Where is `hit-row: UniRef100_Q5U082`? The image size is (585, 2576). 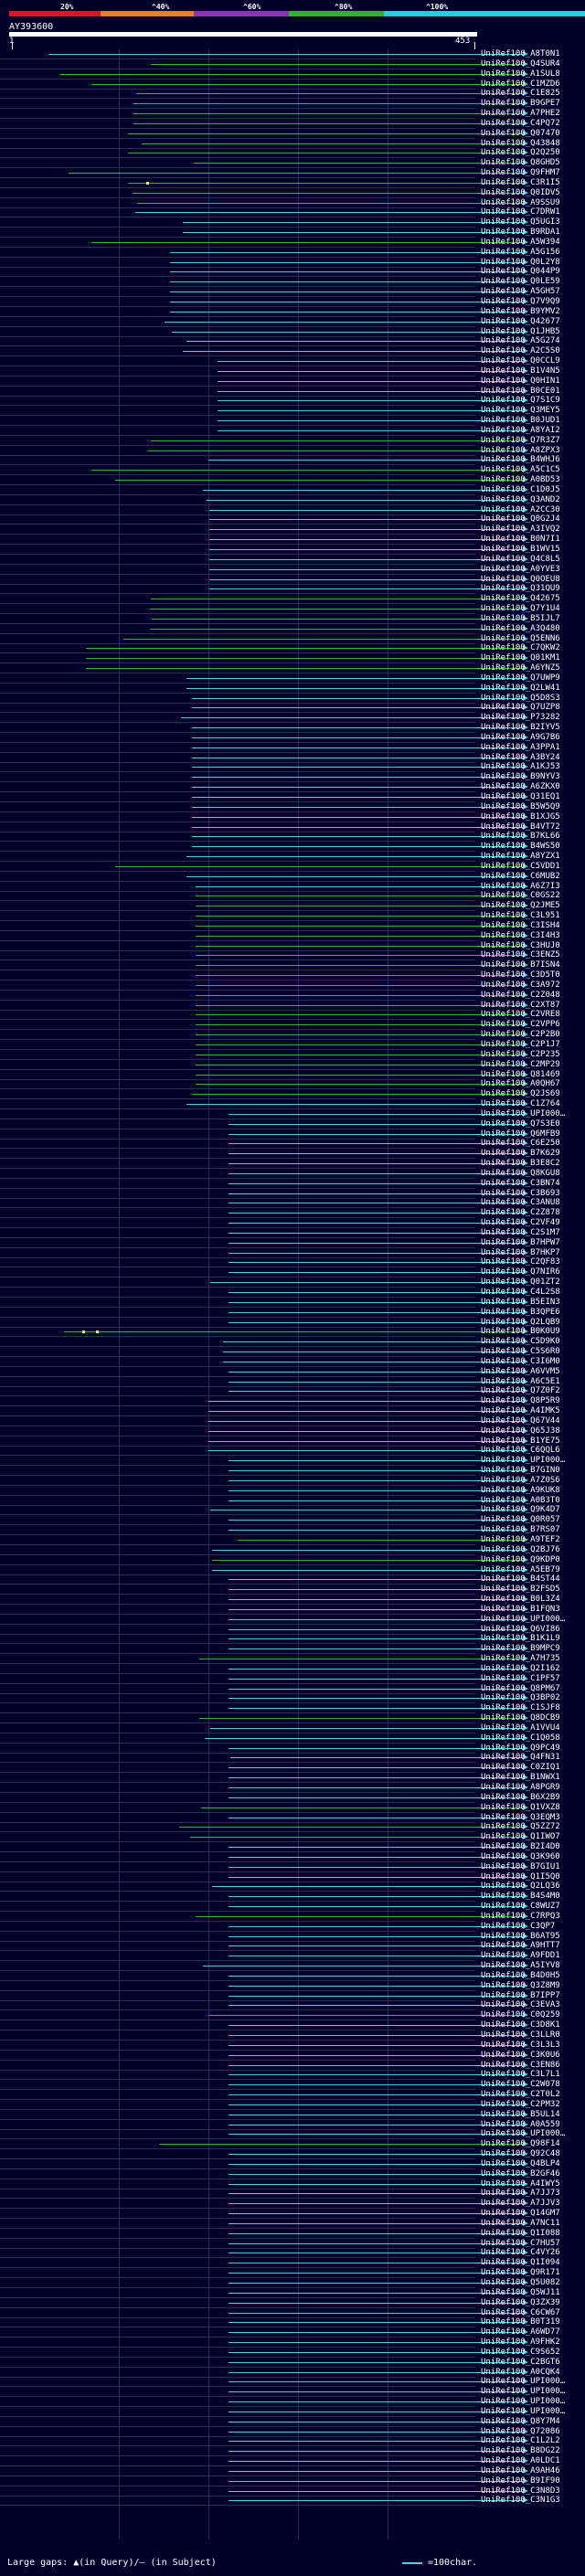 hit-row: UniRef100_Q5U082 is located at coordinates (293, 2283).